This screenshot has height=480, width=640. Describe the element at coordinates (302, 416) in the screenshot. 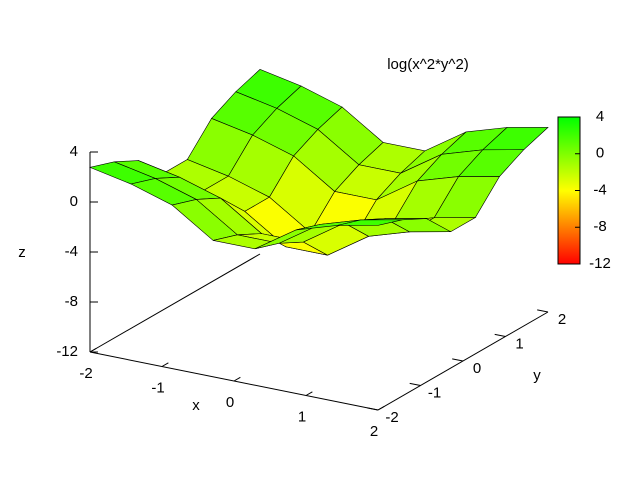

I see `x-tick-label: 1` at that location.